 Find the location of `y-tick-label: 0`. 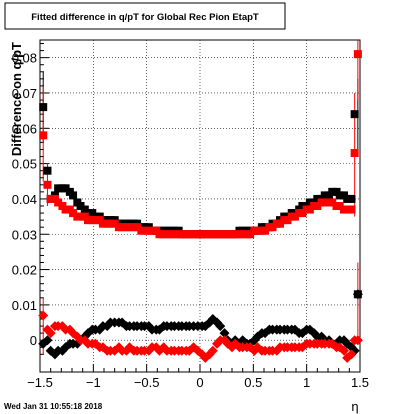

y-tick-label: 0 is located at coordinates (33, 340).